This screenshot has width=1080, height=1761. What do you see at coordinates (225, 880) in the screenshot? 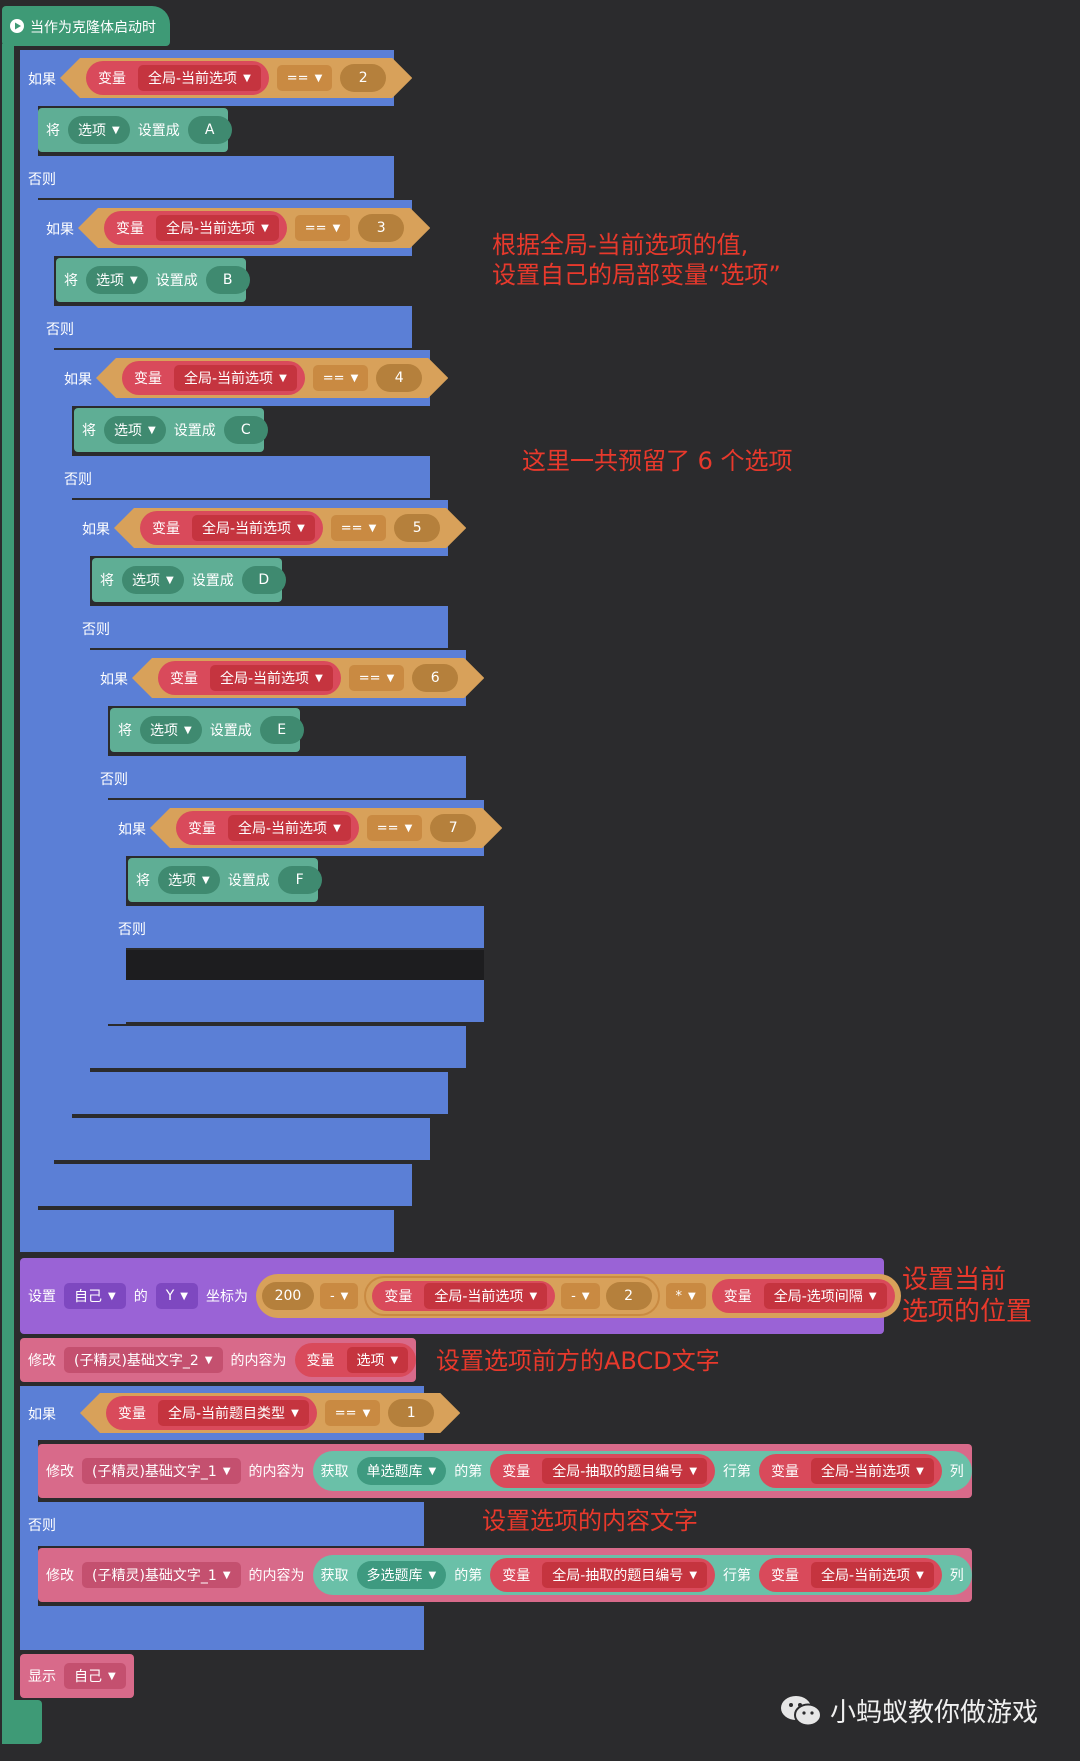
I see `set-option-block-6: 将 选项 ▼ 设置成 F` at bounding box center [225, 880].